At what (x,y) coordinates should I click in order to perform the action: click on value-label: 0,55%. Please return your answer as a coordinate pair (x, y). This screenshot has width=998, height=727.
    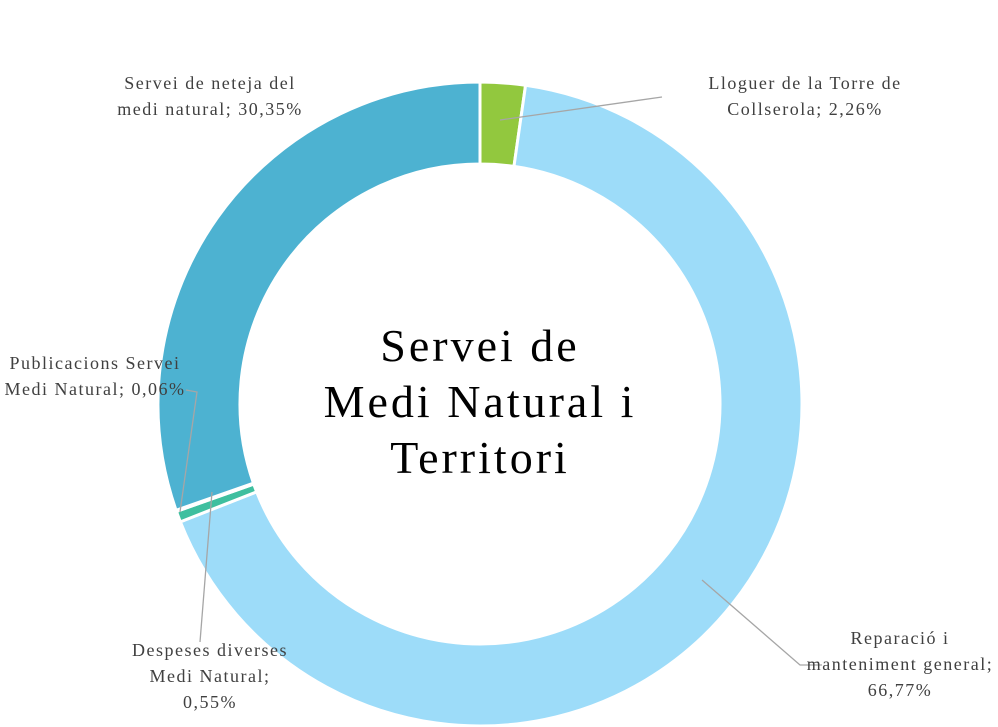
    Looking at the image, I should click on (210, 702).